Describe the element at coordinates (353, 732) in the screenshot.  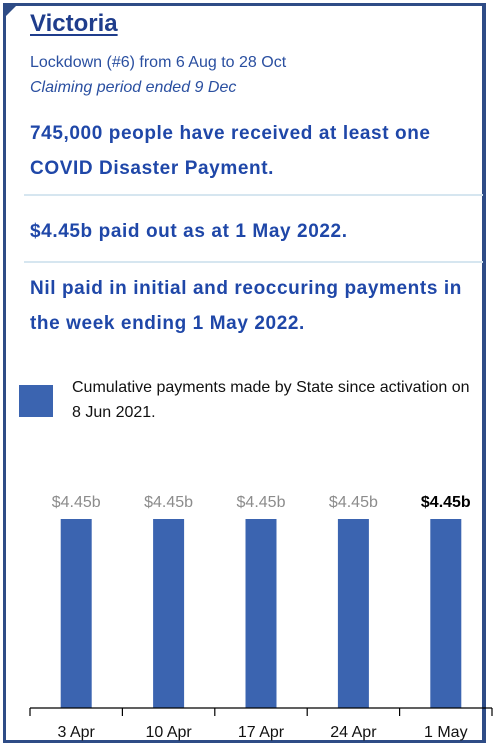
I see `x-tick-label: 24 Apr` at that location.